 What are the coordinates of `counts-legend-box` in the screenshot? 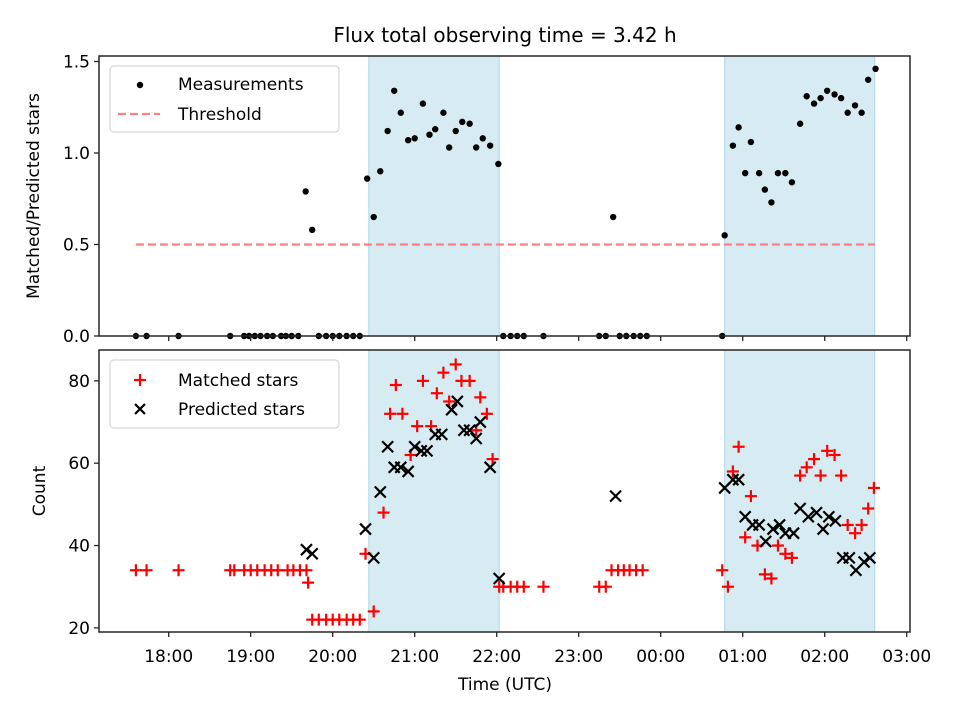 It's located at (224, 394).